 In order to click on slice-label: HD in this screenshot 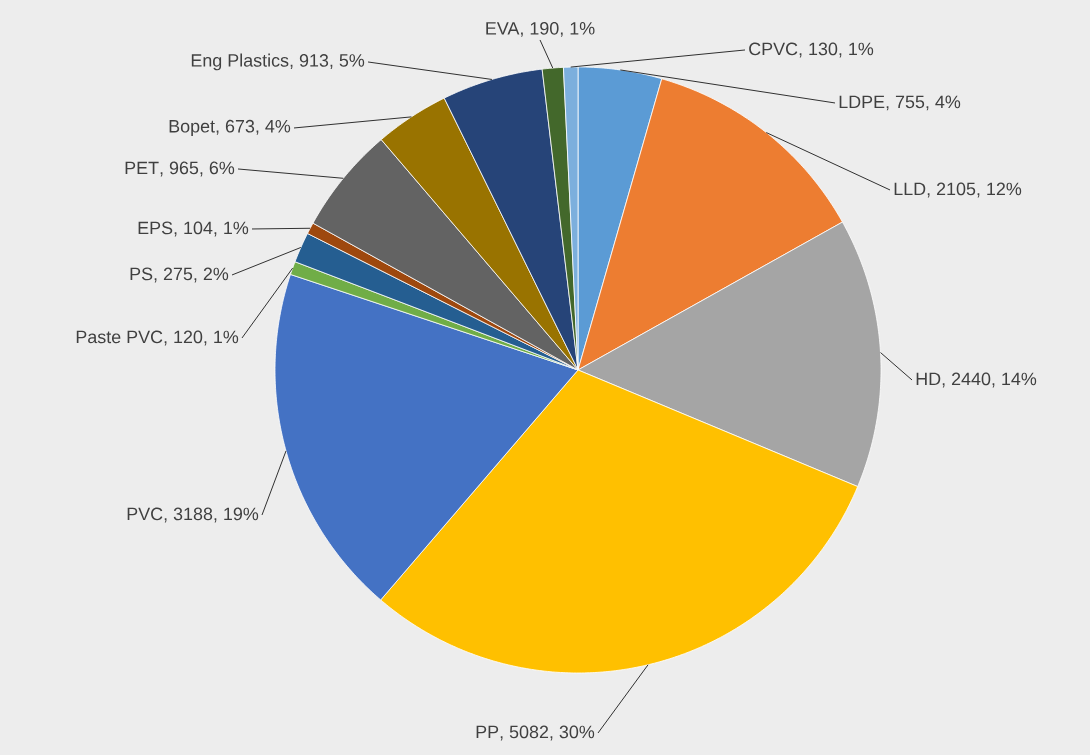, I will do `click(928, 379)`.